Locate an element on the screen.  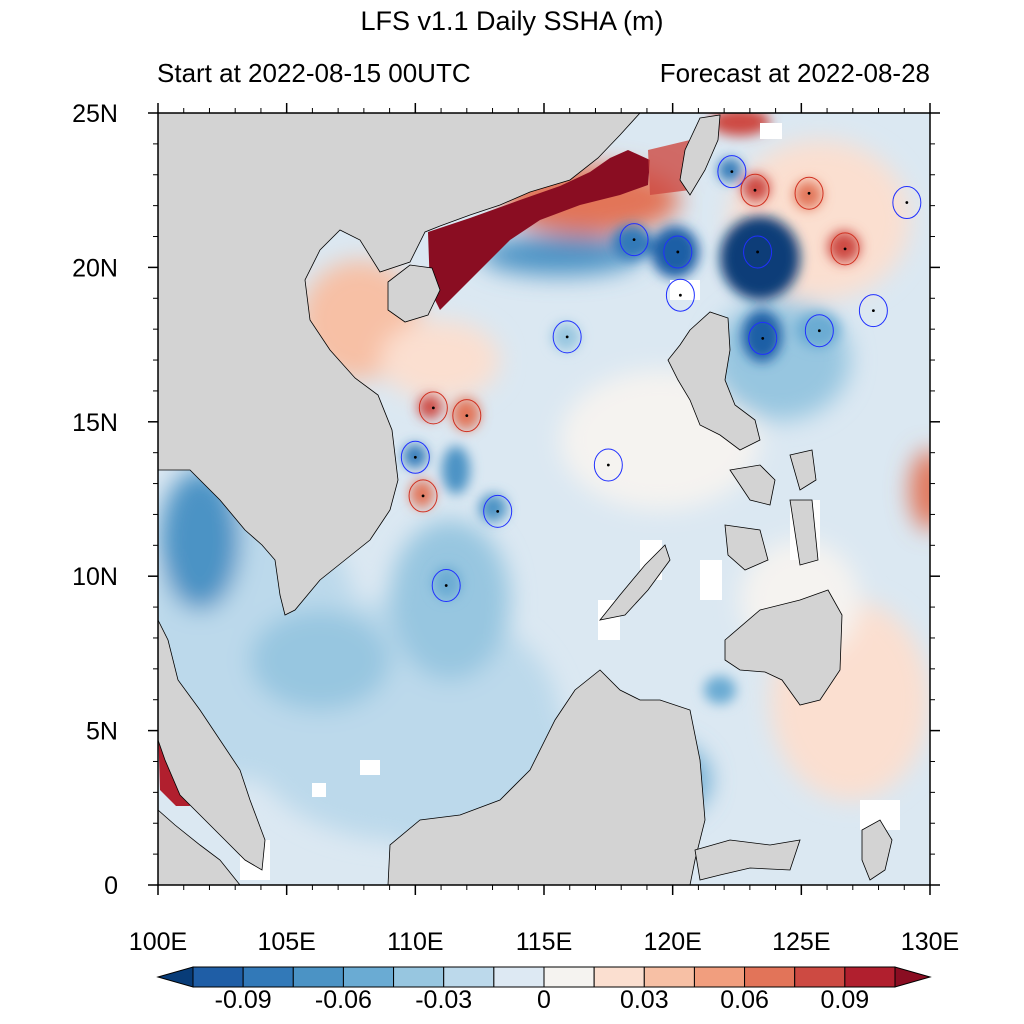
palawan-island is located at coordinates (635, 582).